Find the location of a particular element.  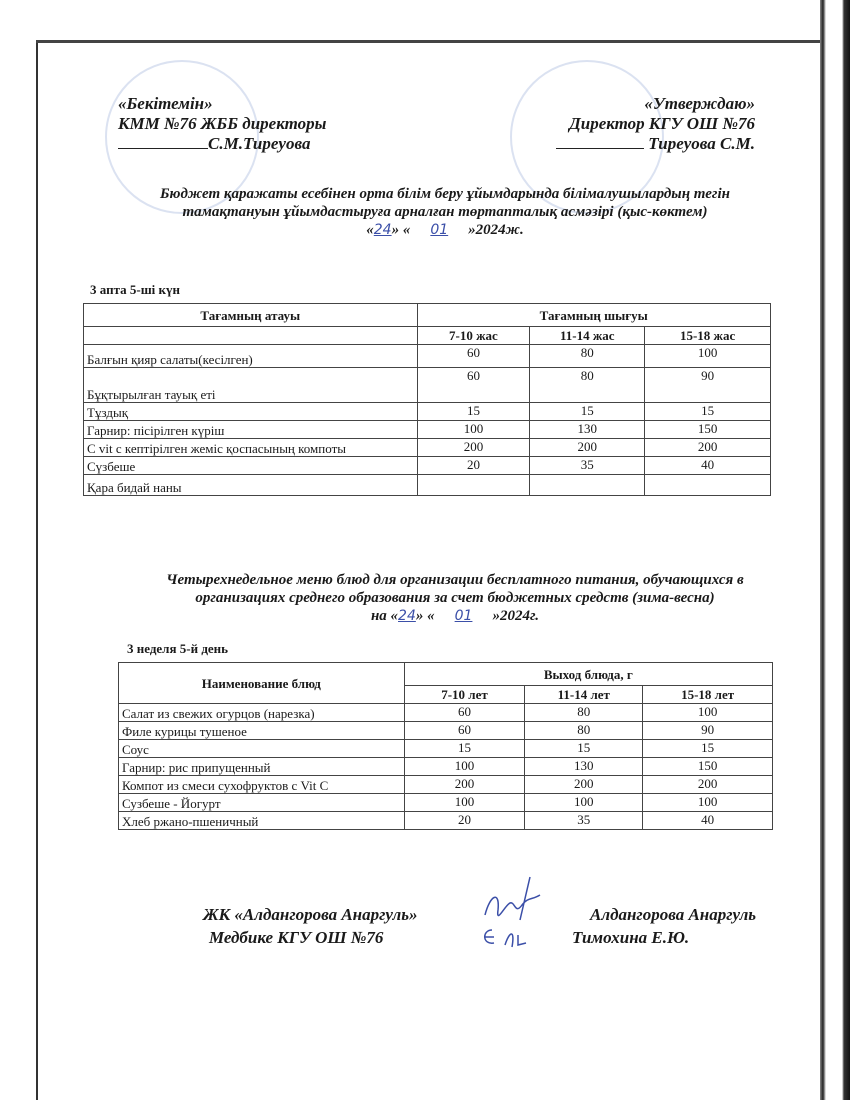

table-row: Гарнир: рис припущенный 100 130 150 is located at coordinates (445, 766).